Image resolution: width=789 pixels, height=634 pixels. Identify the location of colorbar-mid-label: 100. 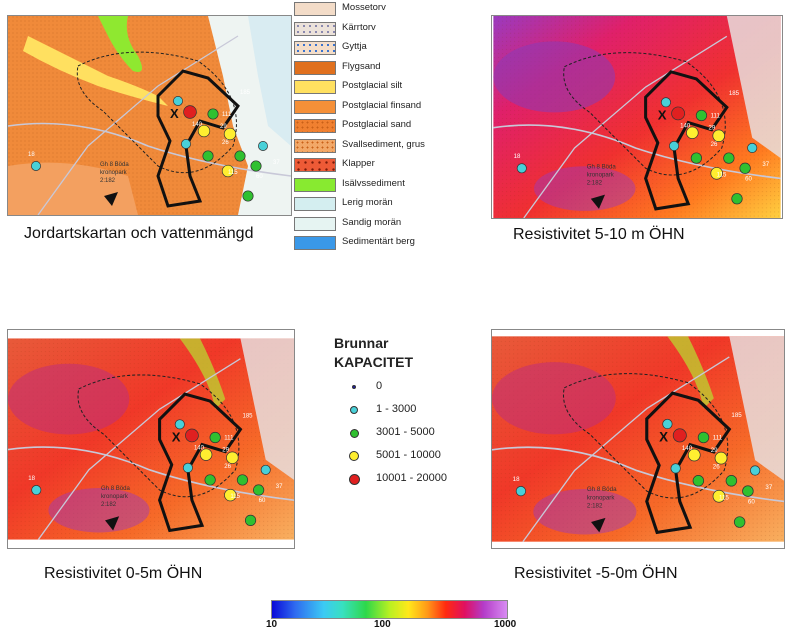
(382, 624).